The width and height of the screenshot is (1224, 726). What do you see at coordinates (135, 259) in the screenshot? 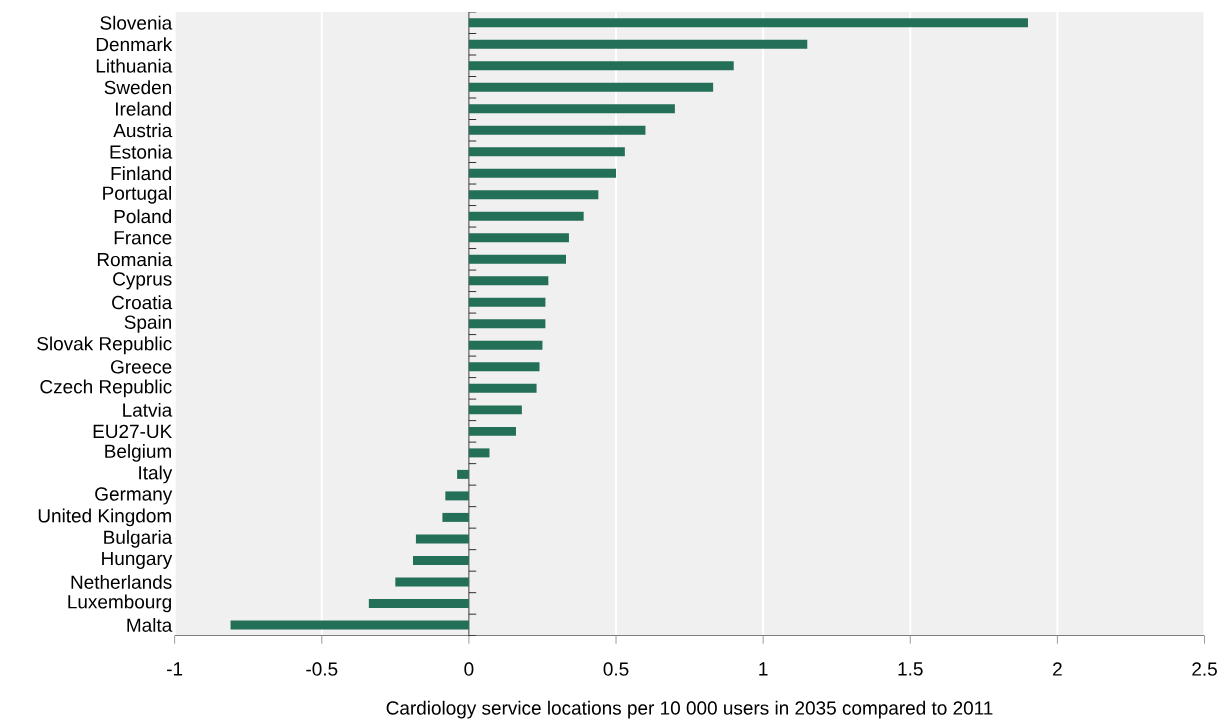
I see `y-tick-label: Romania` at bounding box center [135, 259].